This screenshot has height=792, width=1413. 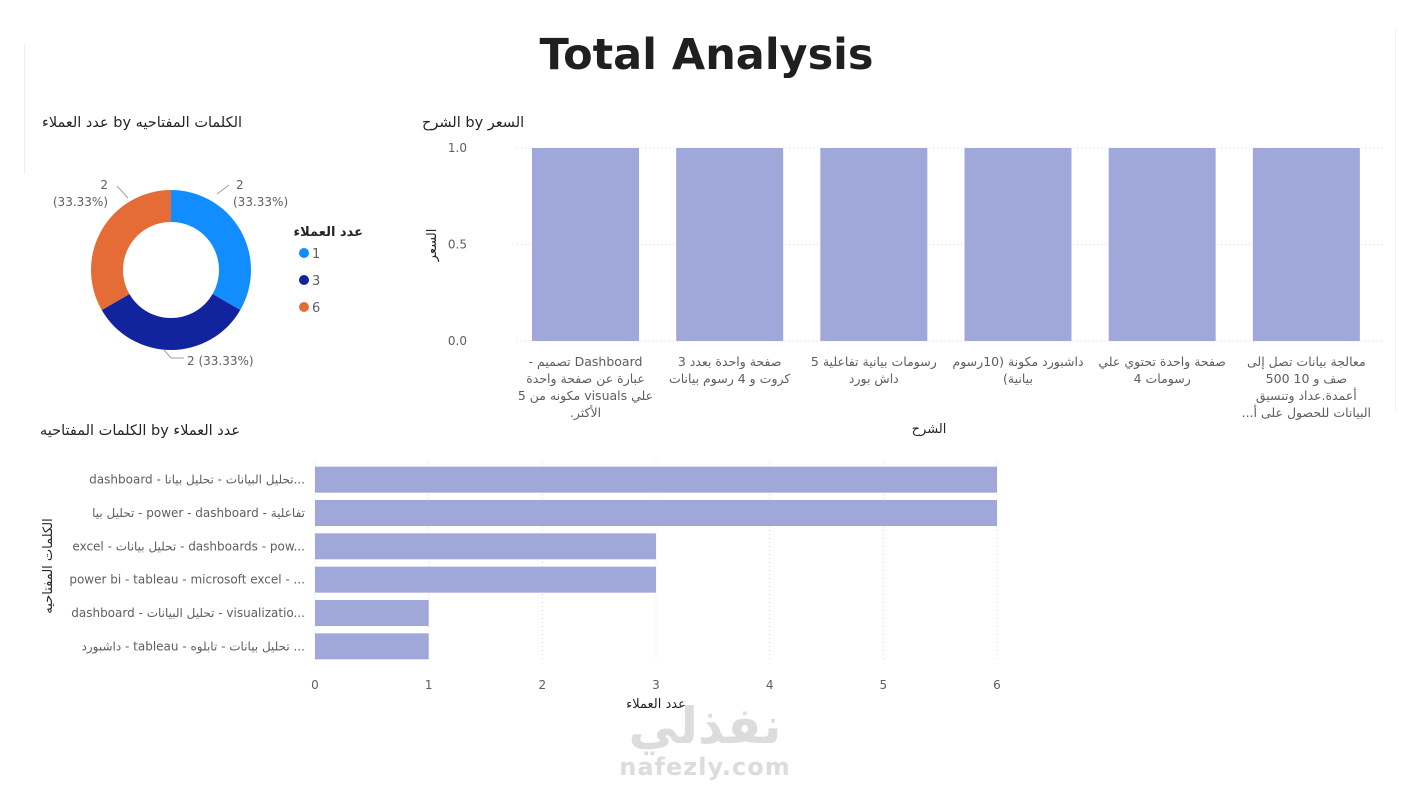 I want to click on column-y-tick-label: 0.5, so click(x=457, y=245).